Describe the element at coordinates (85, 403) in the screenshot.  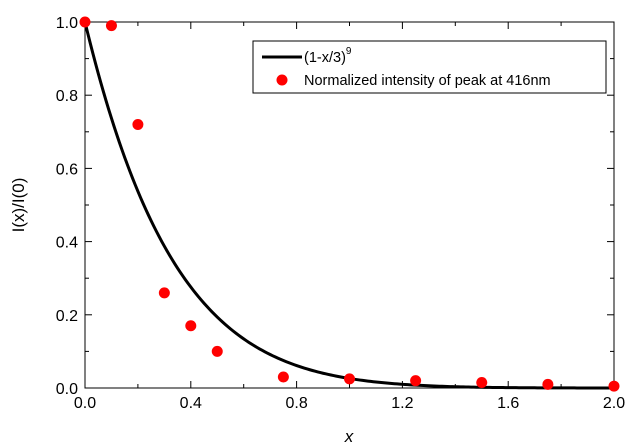
I see `x-tick-label: 0.0` at that location.